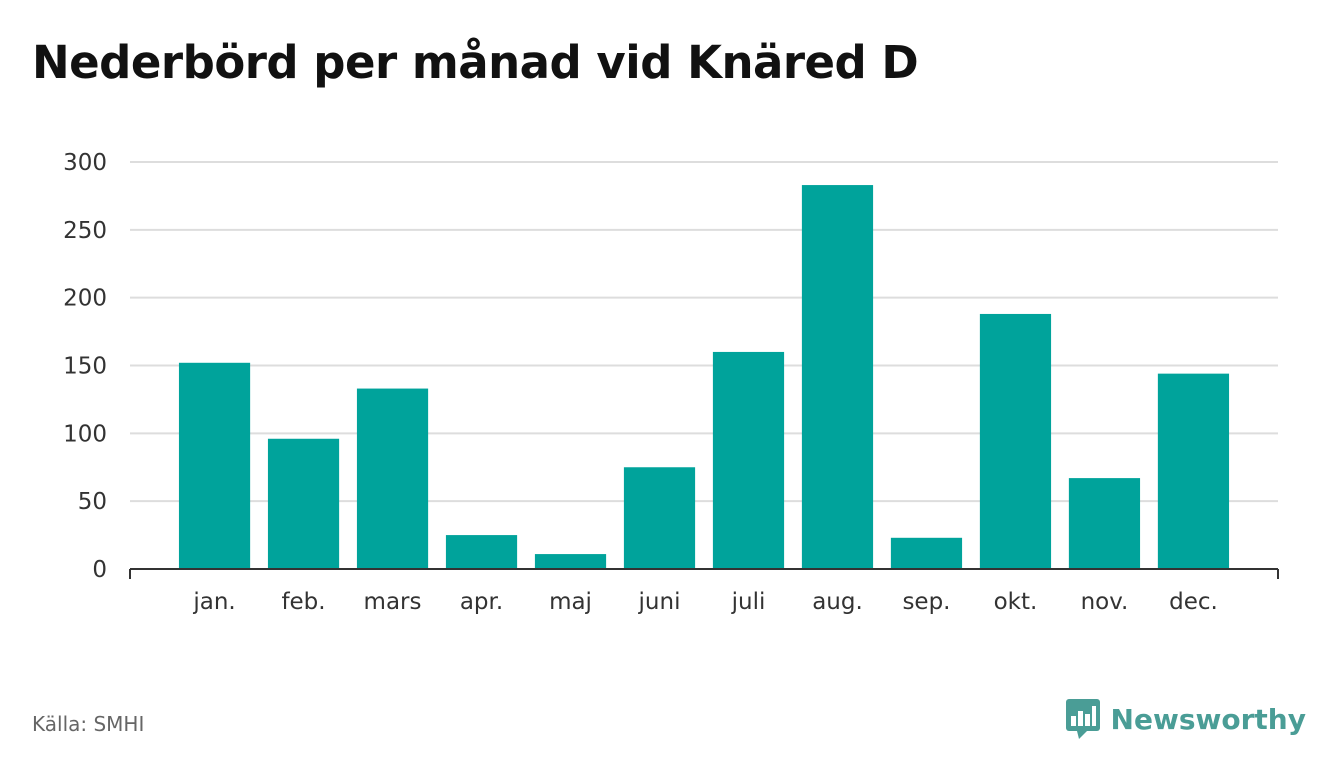  Describe the element at coordinates (393, 602) in the screenshot. I see `x-tick-label: mars` at that location.